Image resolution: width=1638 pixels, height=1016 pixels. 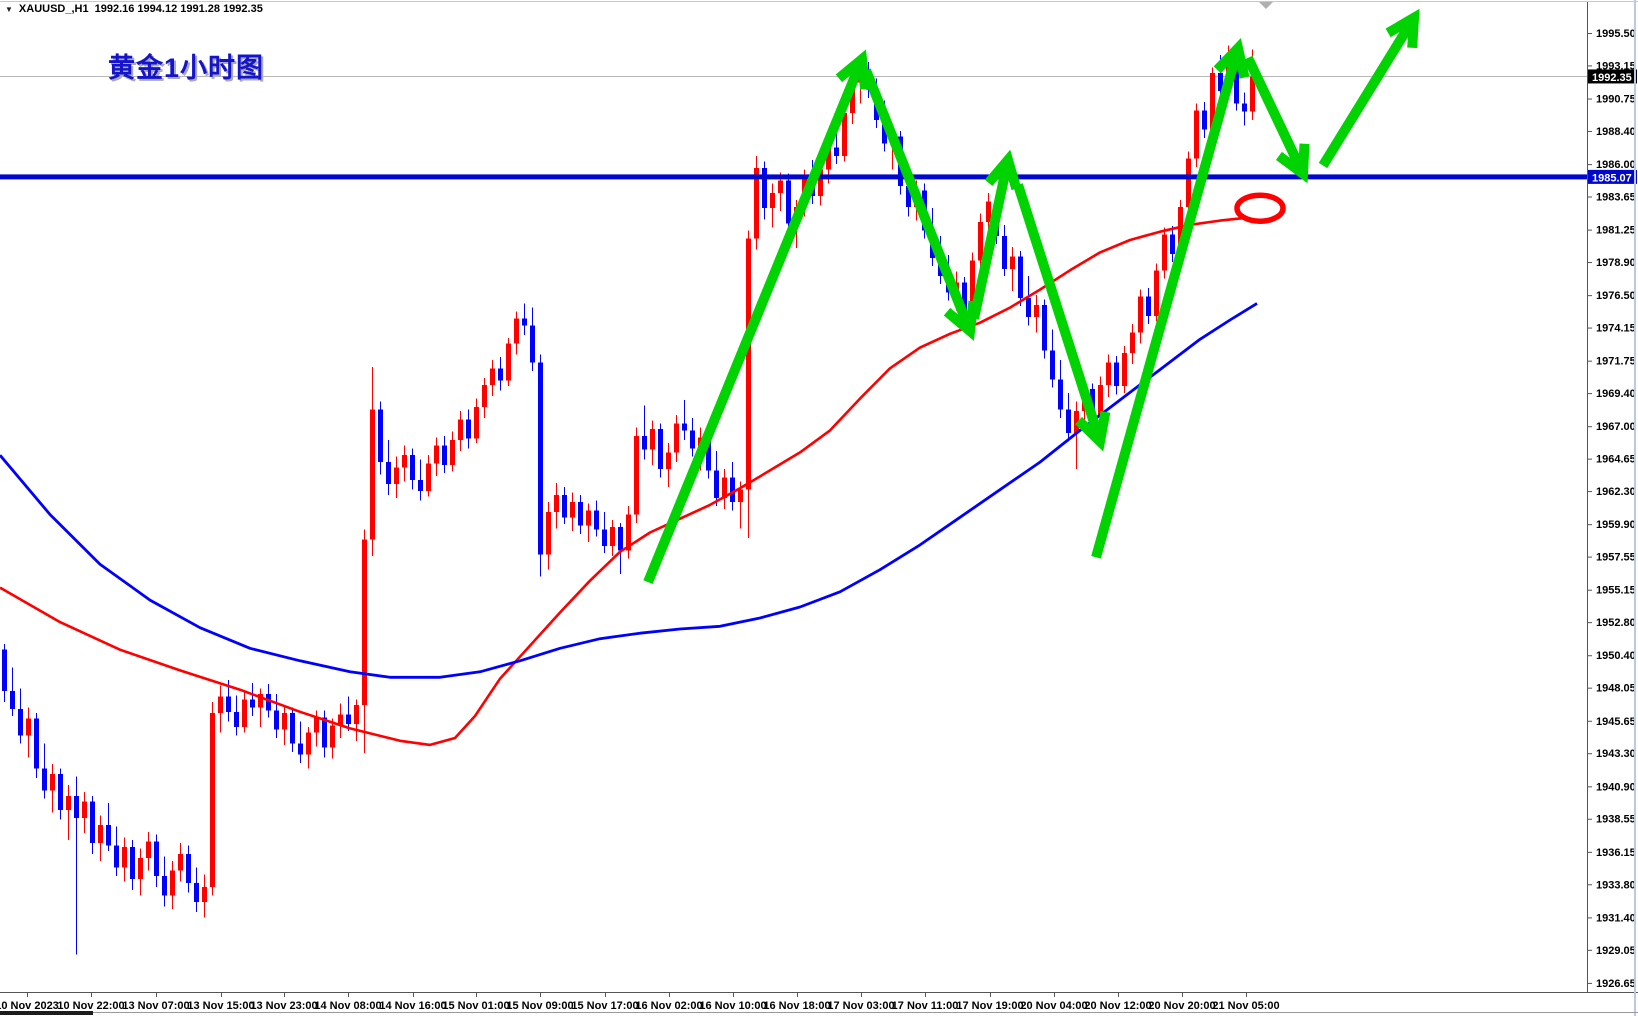 What do you see at coordinates (860, 1006) in the screenshot?
I see `time-axis-label: 17 Nov 03:00` at bounding box center [860, 1006].